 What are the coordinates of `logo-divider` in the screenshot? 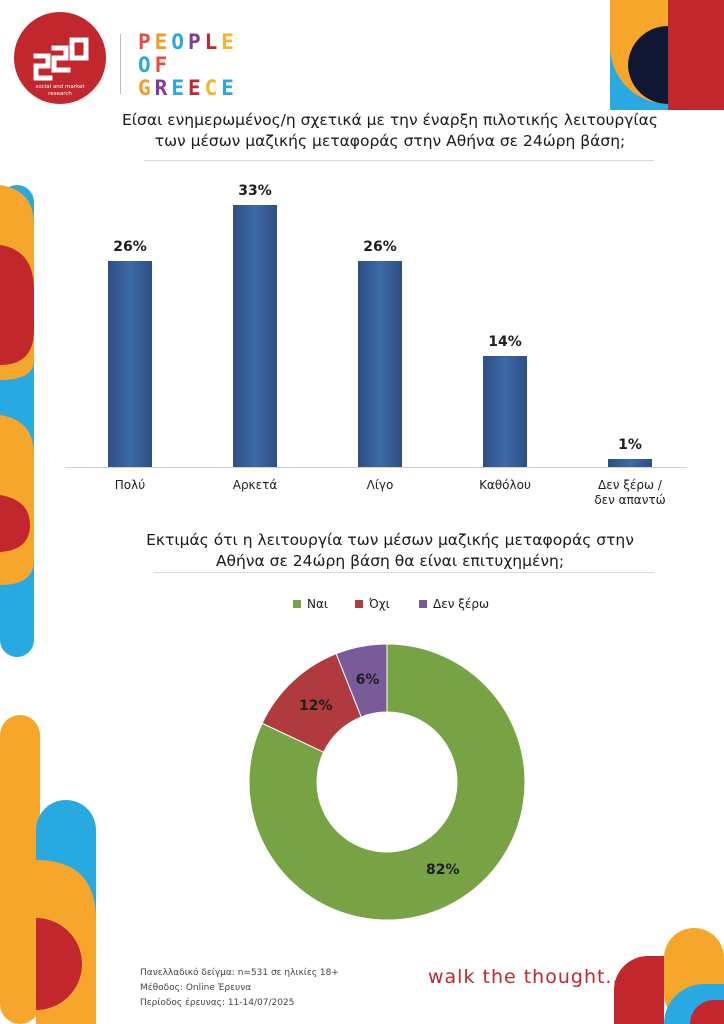 It's located at (120, 64).